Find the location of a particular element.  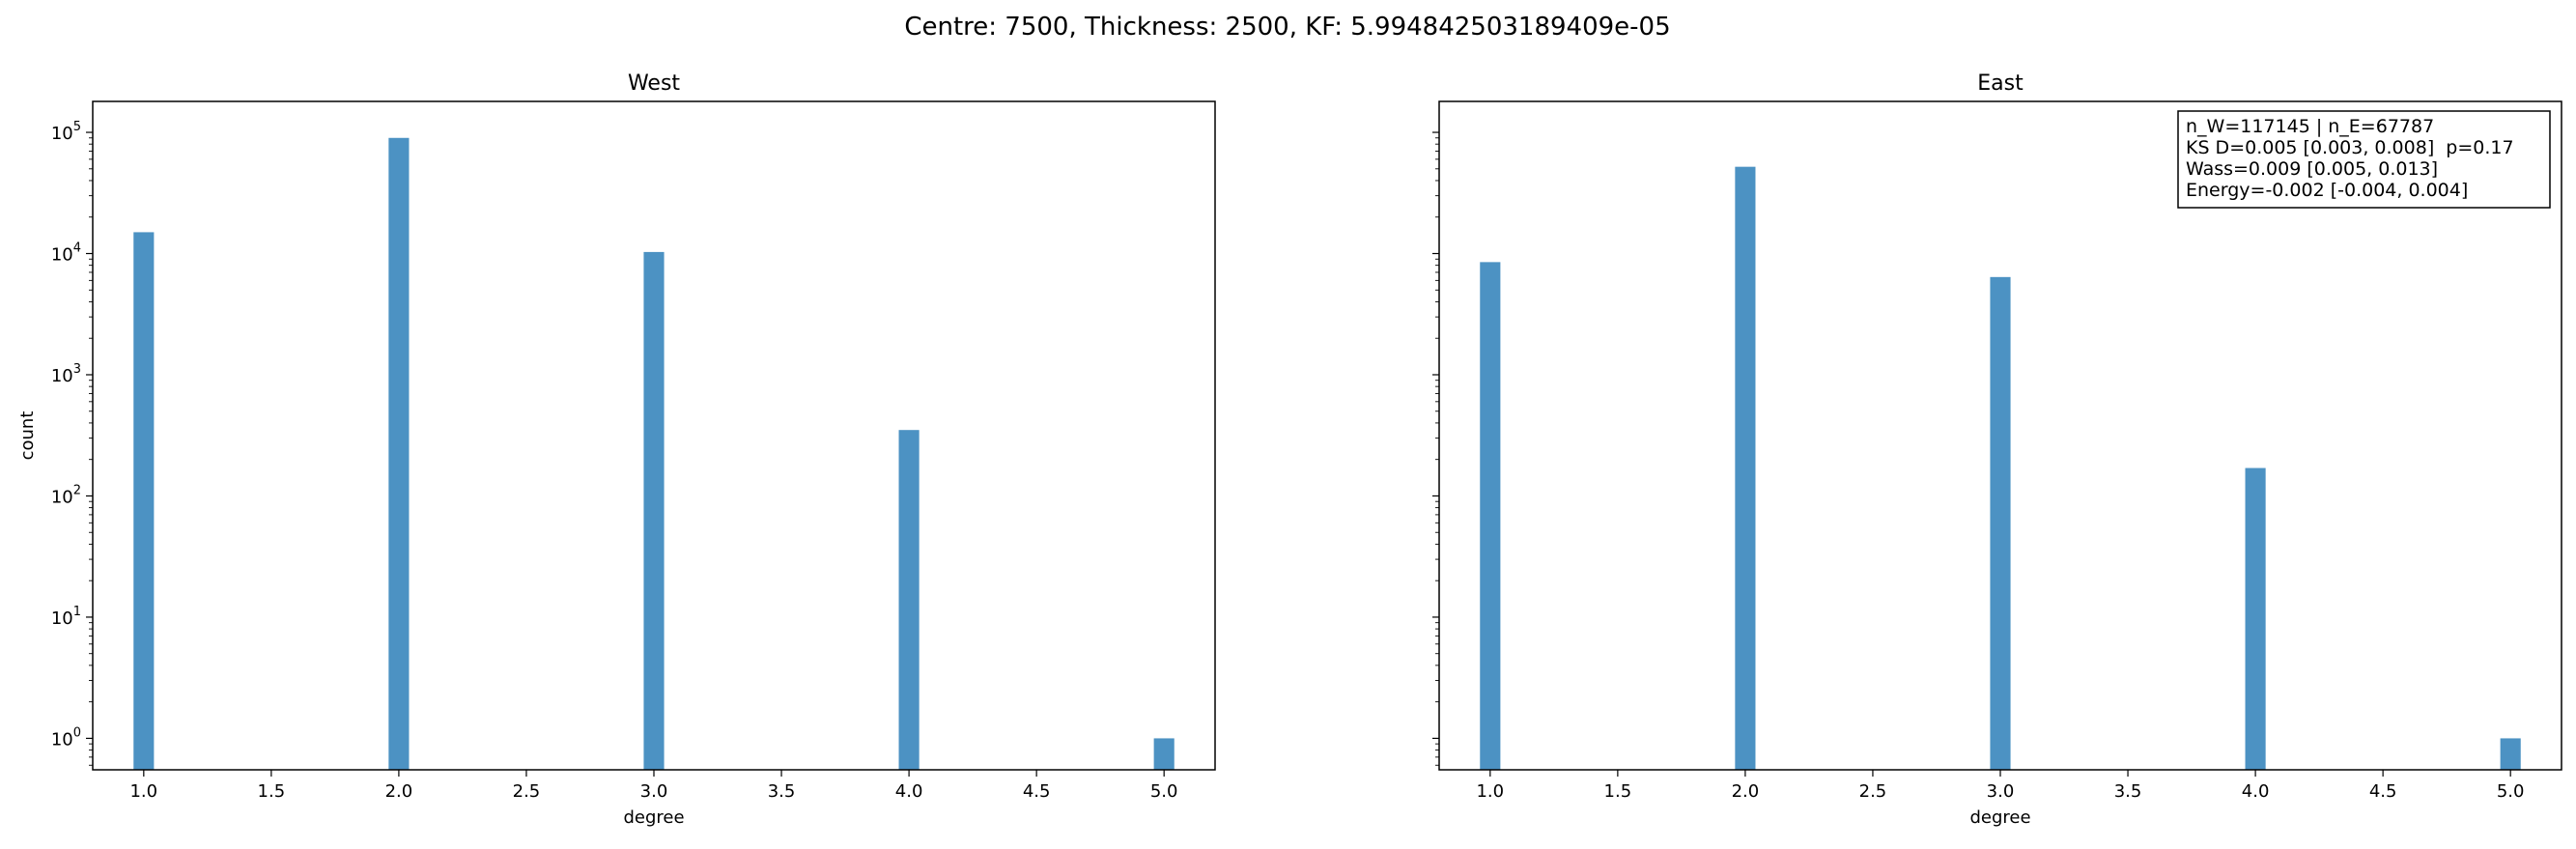

panel-2-stats-line: KS D=0.005 [0.003, 0.008] p=0.17 is located at coordinates (2350, 147).